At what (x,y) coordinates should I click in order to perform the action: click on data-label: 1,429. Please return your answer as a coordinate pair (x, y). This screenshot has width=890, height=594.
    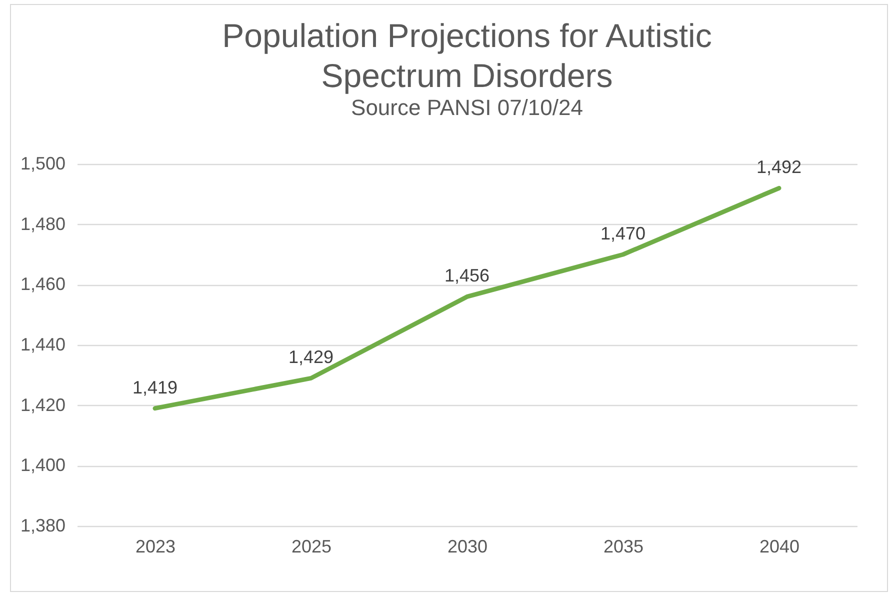
    Looking at the image, I should click on (311, 357).